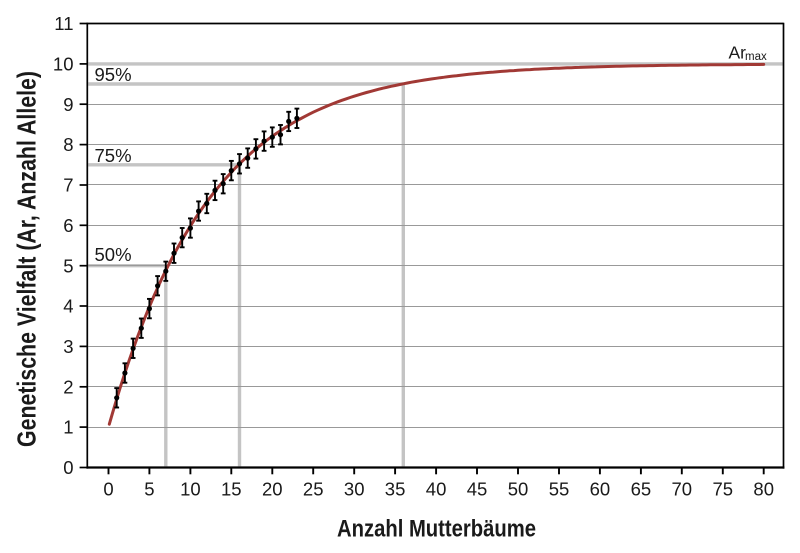 The width and height of the screenshot is (800, 553). Describe the element at coordinates (27, 259) in the screenshot. I see `svg-text:Genetische Vielfalt (Ar, Anzah: Genetische Vielfalt (Ar, Anzahl Allele)` at that location.